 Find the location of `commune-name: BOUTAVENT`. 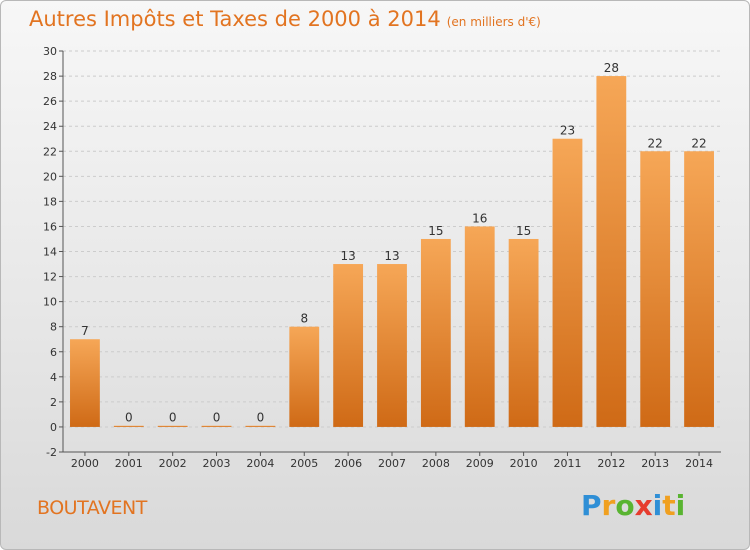

commune-name: BOUTAVENT is located at coordinates (92, 508).